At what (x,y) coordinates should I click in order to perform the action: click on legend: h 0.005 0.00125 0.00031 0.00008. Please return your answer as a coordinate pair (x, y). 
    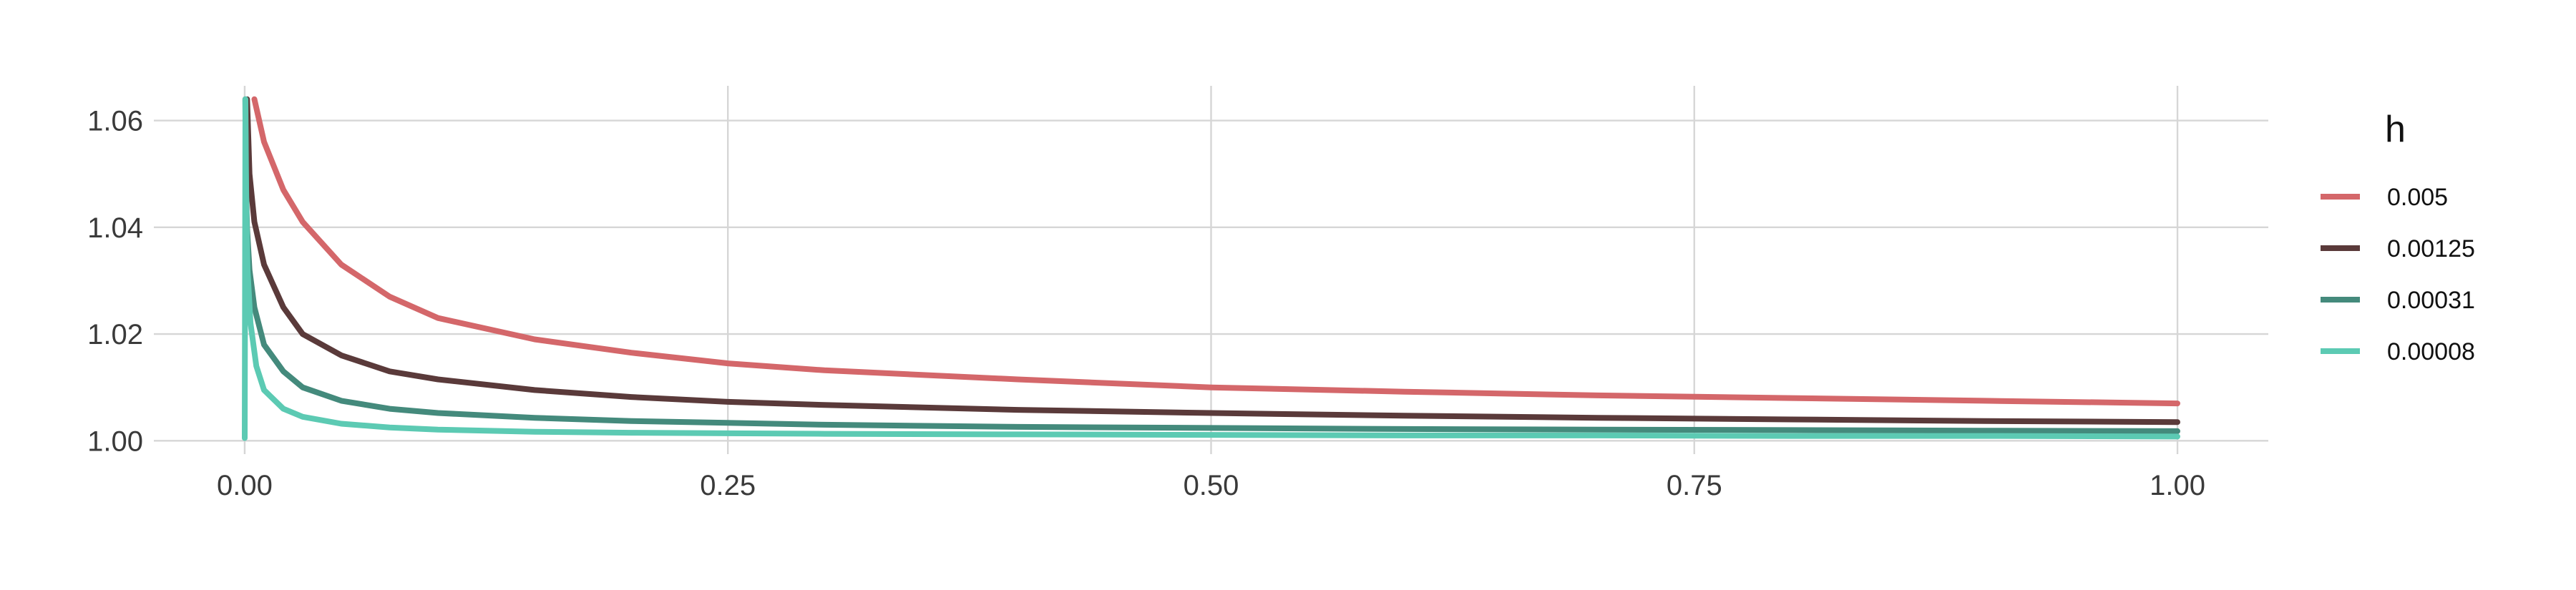
    Looking at the image, I should click on (2398, 237).